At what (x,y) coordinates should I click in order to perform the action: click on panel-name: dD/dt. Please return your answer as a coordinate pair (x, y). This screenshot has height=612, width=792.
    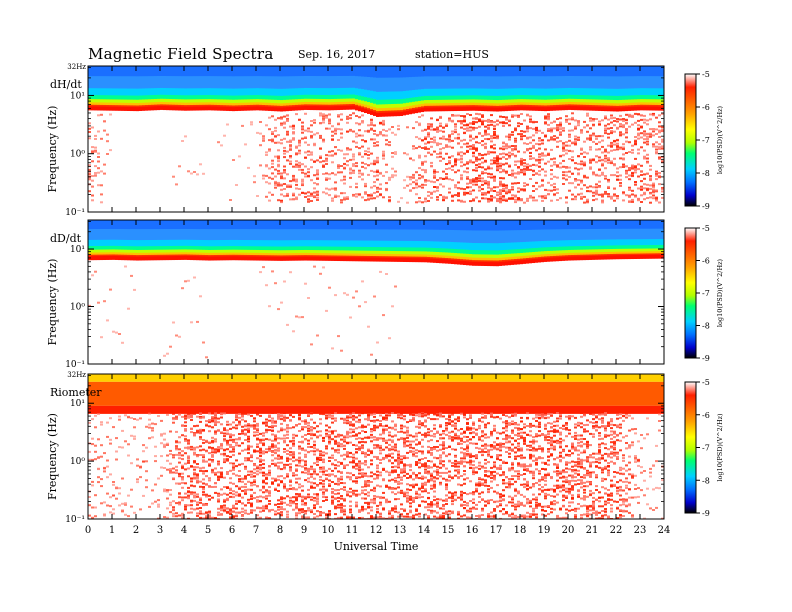
    Looking at the image, I should click on (66, 238).